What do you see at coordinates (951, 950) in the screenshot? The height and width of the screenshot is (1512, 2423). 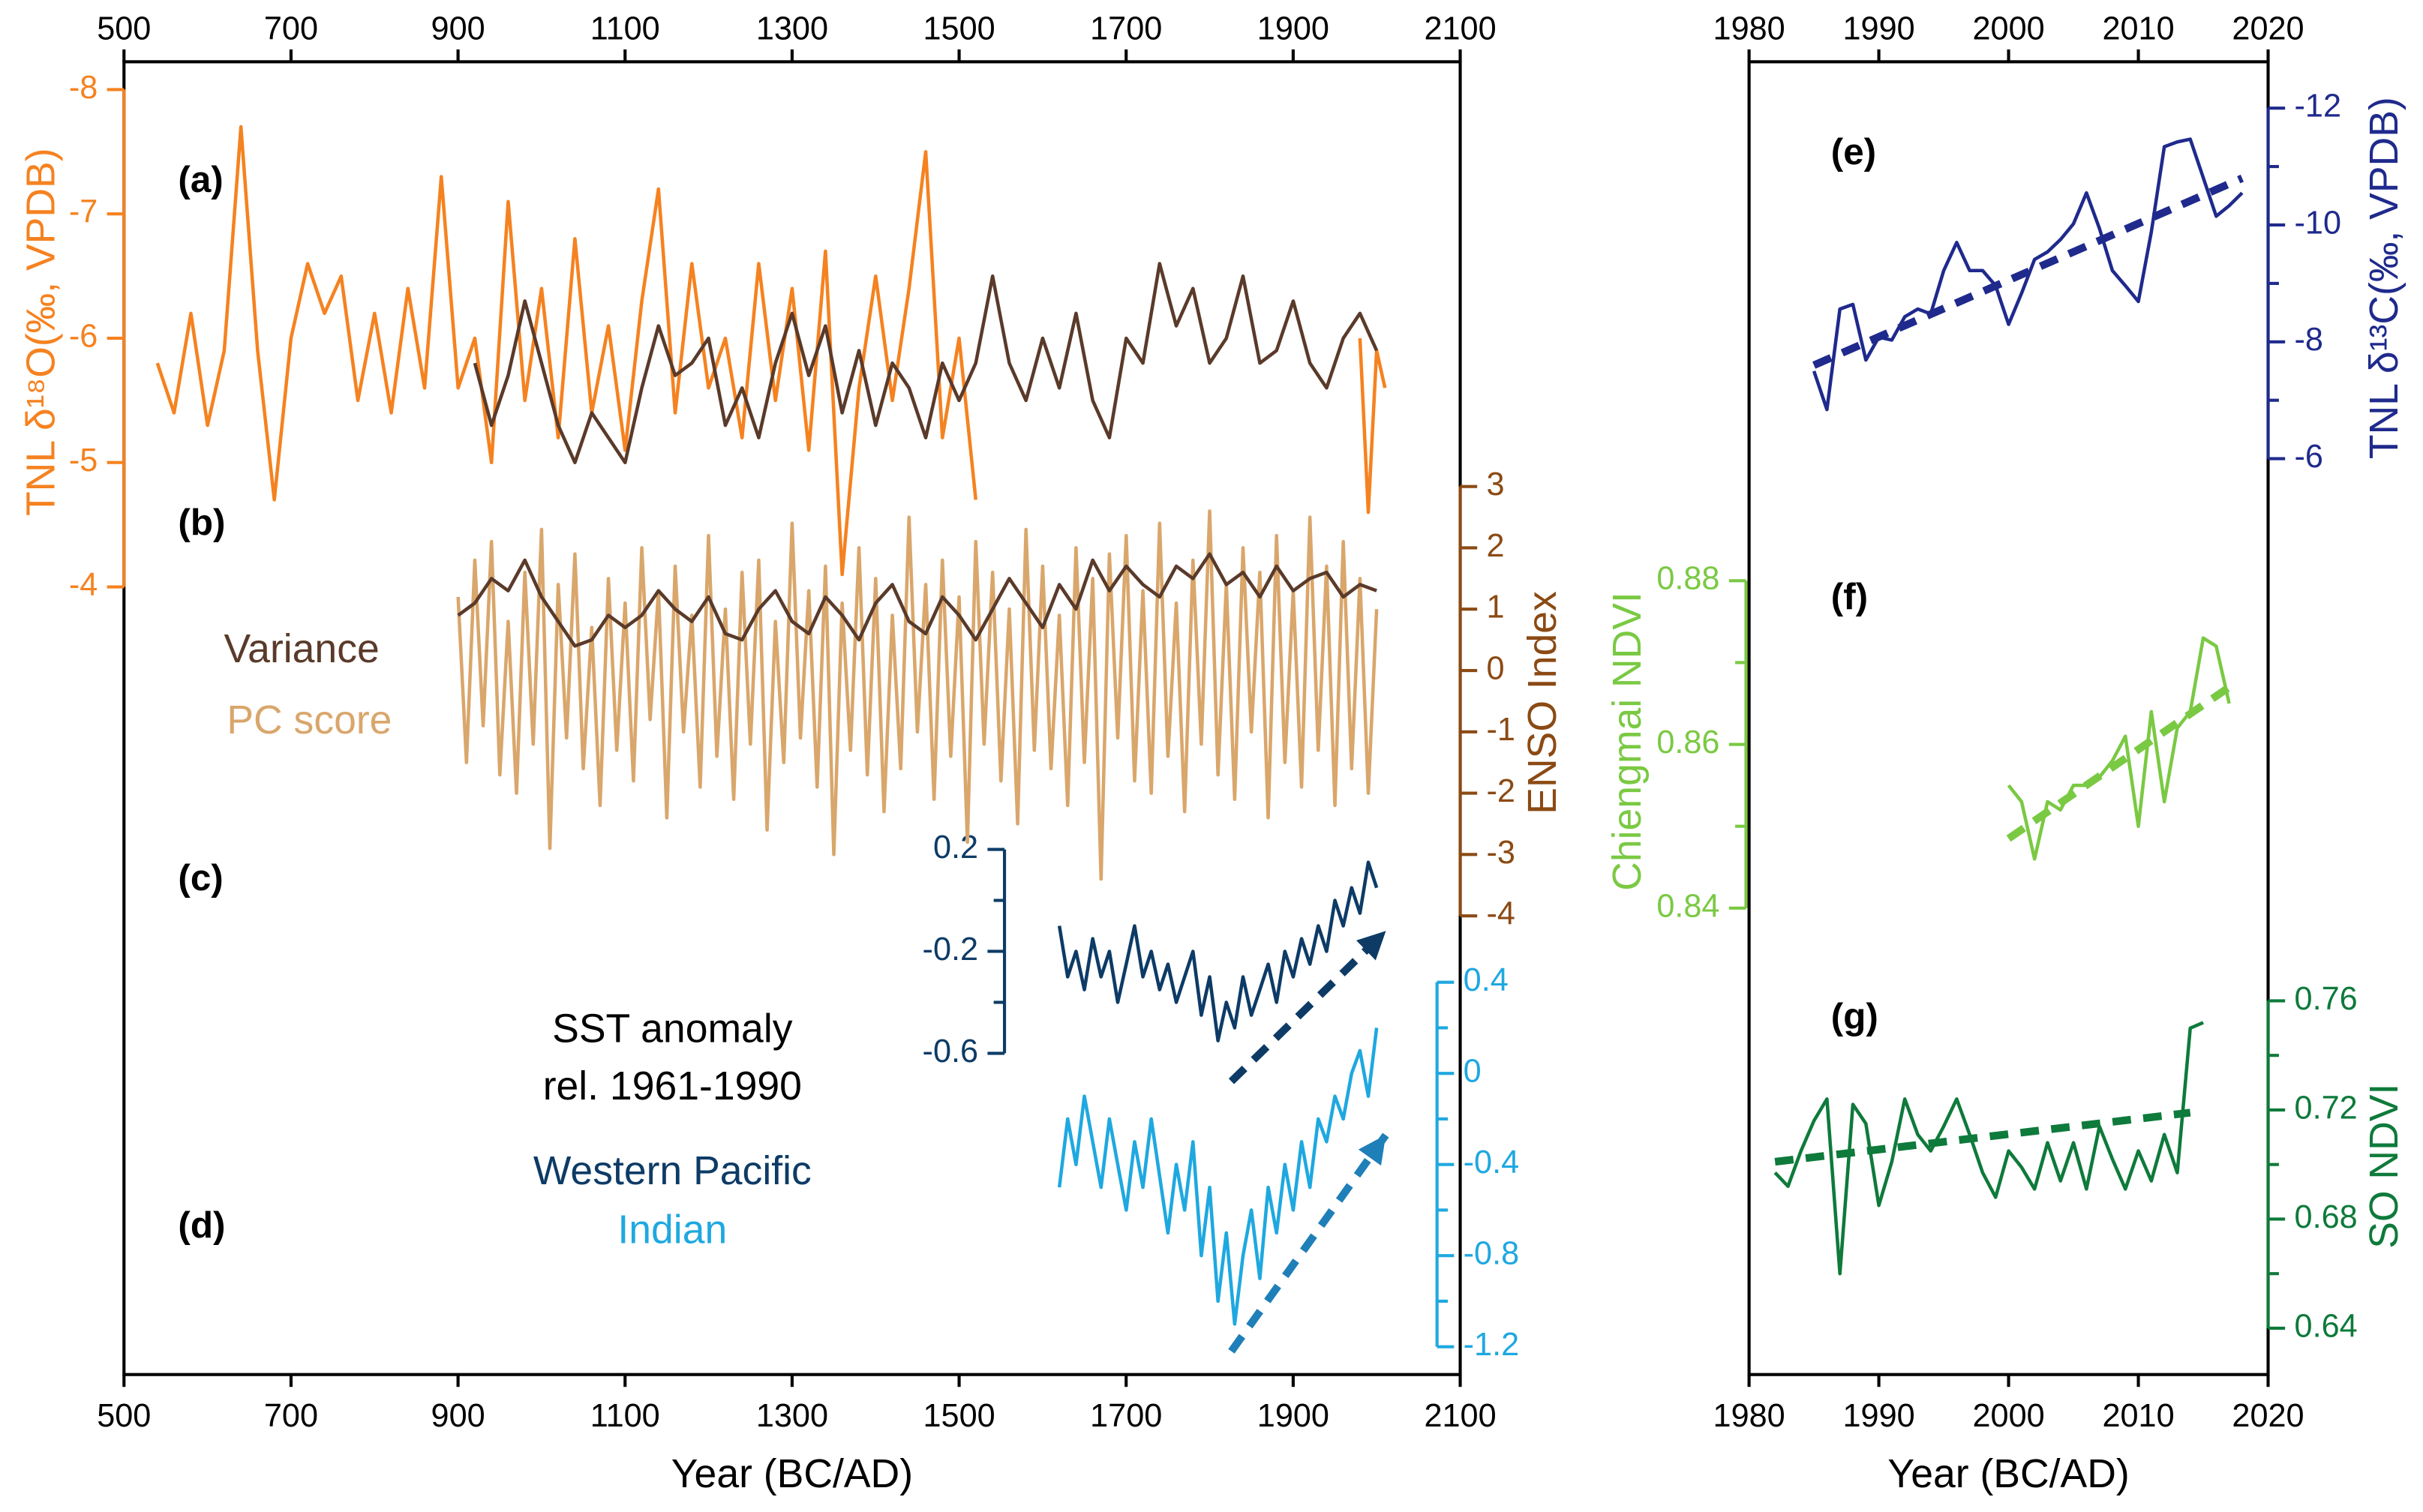 I see `y-tick-label: -0.2` at bounding box center [951, 950].